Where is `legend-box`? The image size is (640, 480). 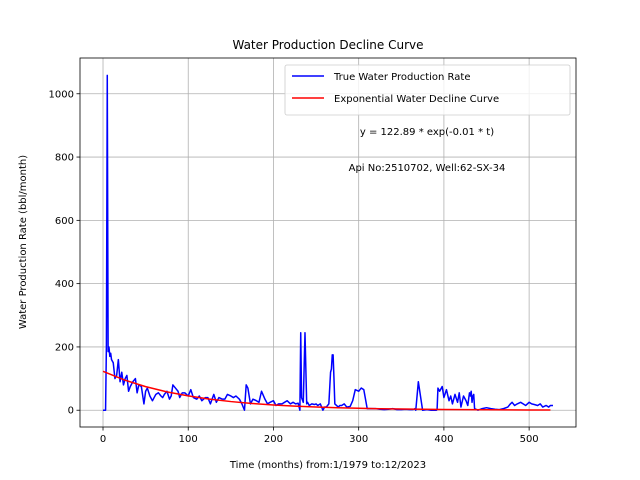
legend-box is located at coordinates (427, 90).